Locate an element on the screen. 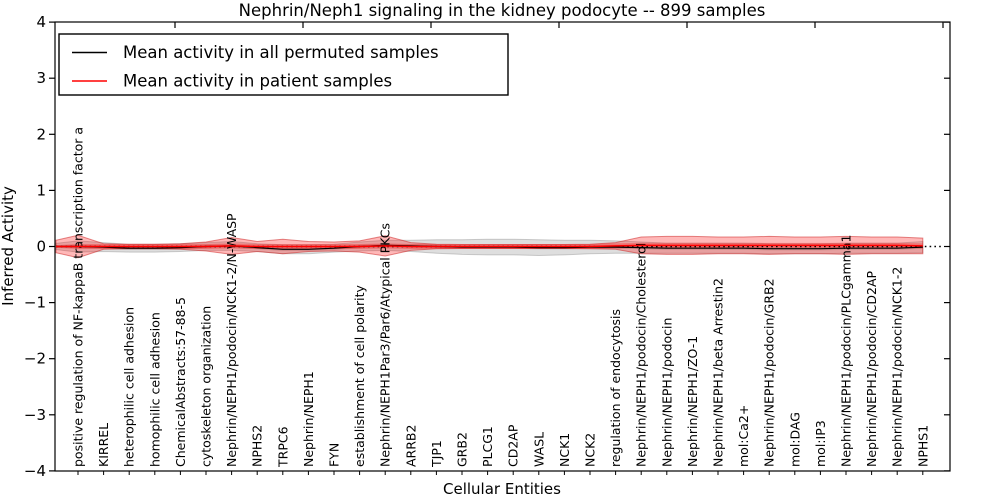 This screenshot has height=504, width=1000. x-tick-label: TJP1 is located at coordinates (436, 454).